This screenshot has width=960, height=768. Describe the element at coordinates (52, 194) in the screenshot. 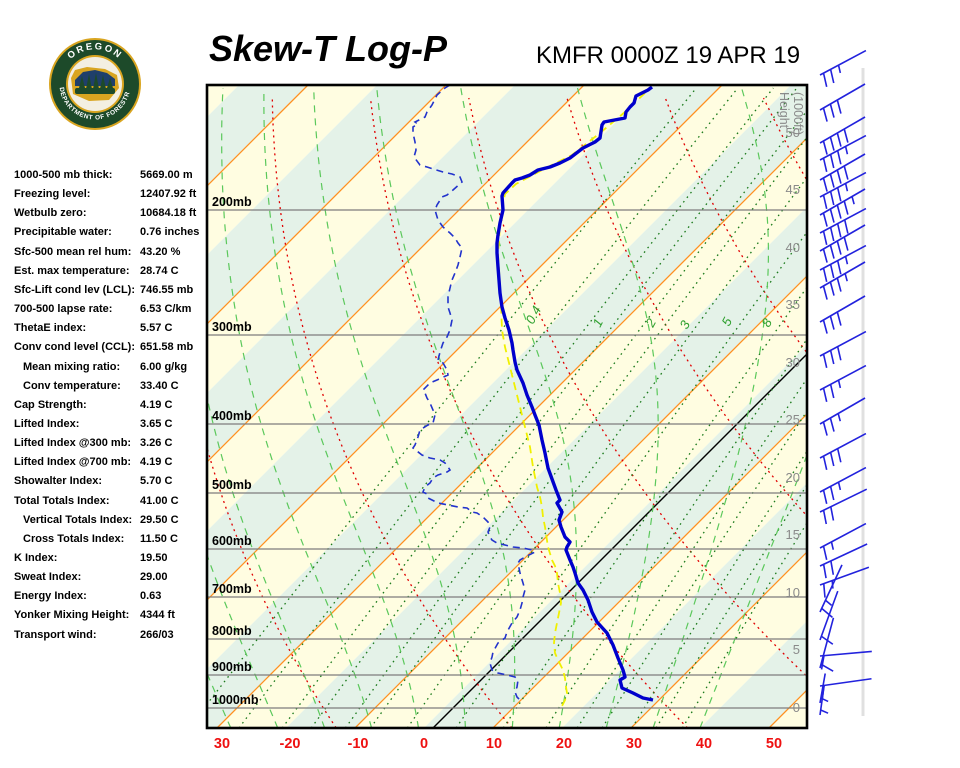

I see `stat-label: Freezing level:` at that location.